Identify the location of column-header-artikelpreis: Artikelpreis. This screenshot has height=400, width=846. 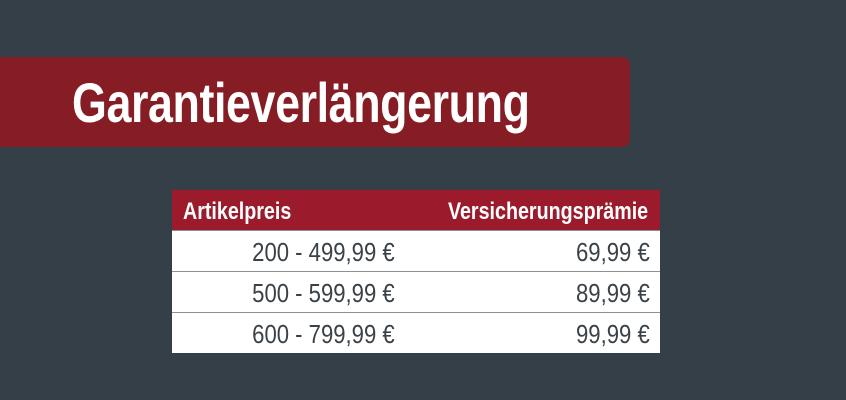
(237, 211).